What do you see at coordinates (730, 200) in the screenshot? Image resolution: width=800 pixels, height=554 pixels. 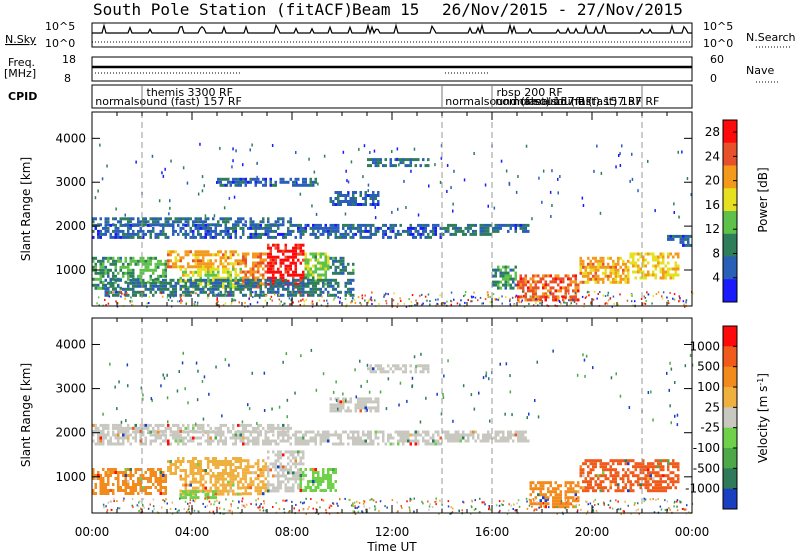 I see `colorbar-segment` at bounding box center [730, 200].